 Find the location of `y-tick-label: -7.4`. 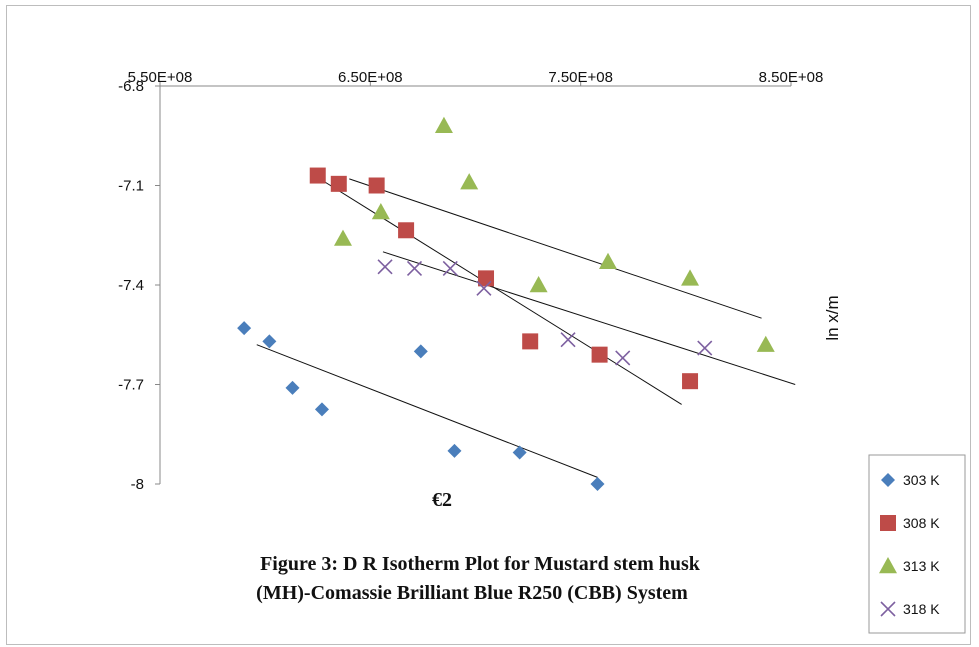

y-tick-label: -7.4 is located at coordinates (131, 285).